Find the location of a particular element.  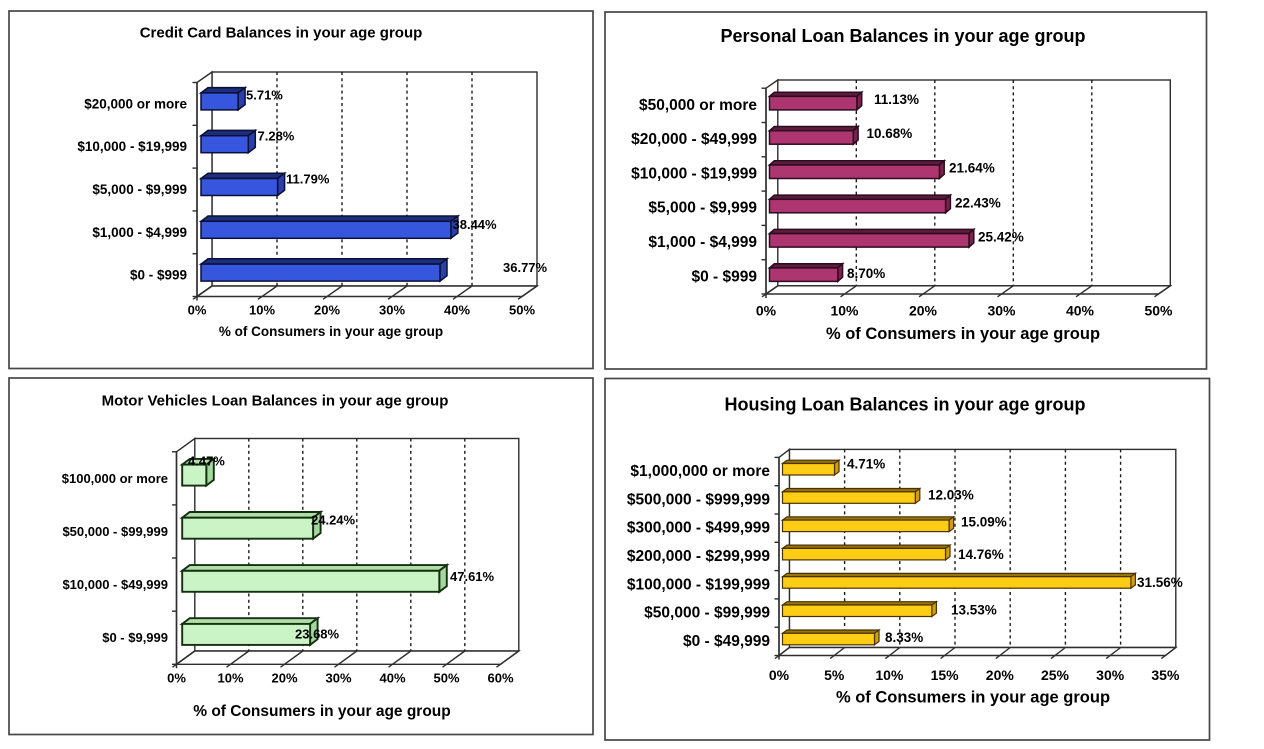

svg-text: $100,000 or more is located at coordinates (115, 478).